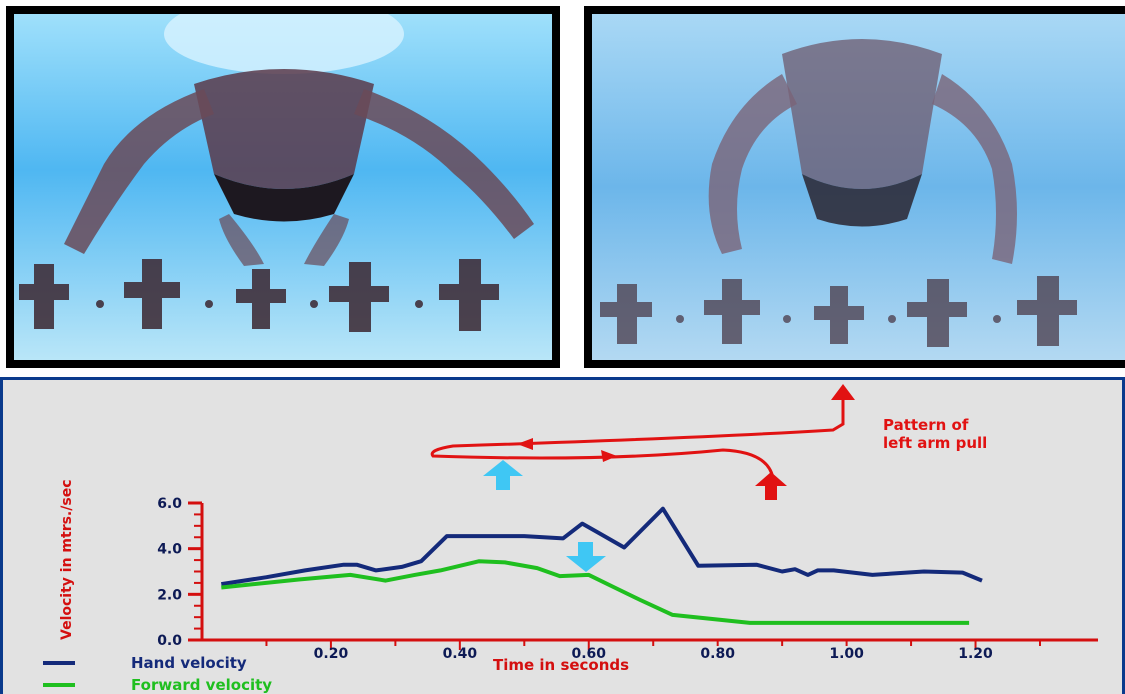 The width and height of the screenshot is (1125, 694). Describe the element at coordinates (637, 438) in the screenshot. I see `arm-pull-path` at that location.